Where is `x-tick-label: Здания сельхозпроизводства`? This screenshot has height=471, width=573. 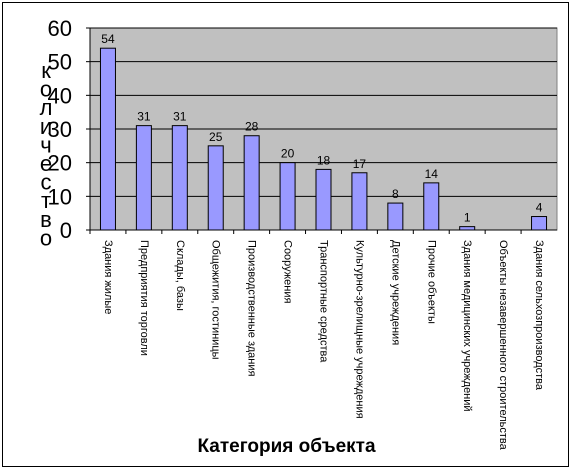
x-tick-label: Здания сельхозпроизводства is located at coordinates (539, 315).